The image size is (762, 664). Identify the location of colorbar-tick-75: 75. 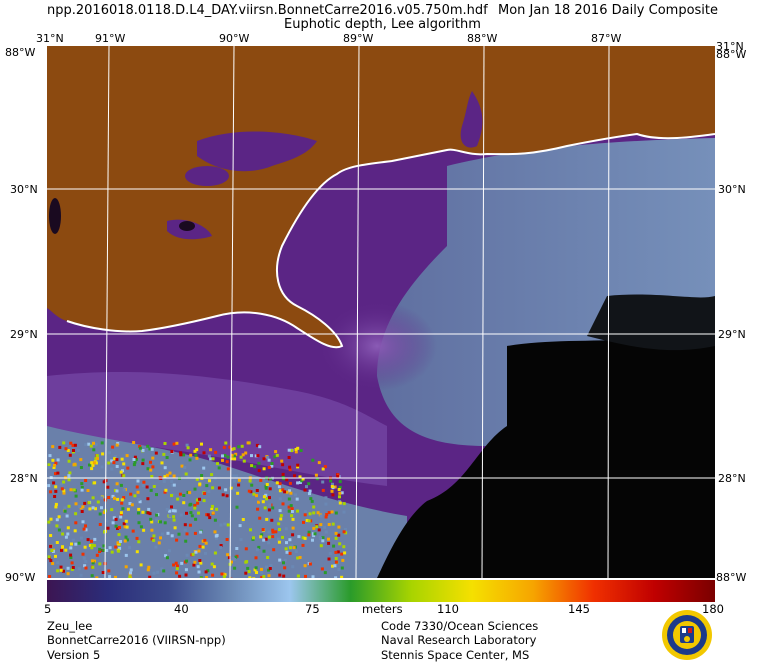
(312, 609).